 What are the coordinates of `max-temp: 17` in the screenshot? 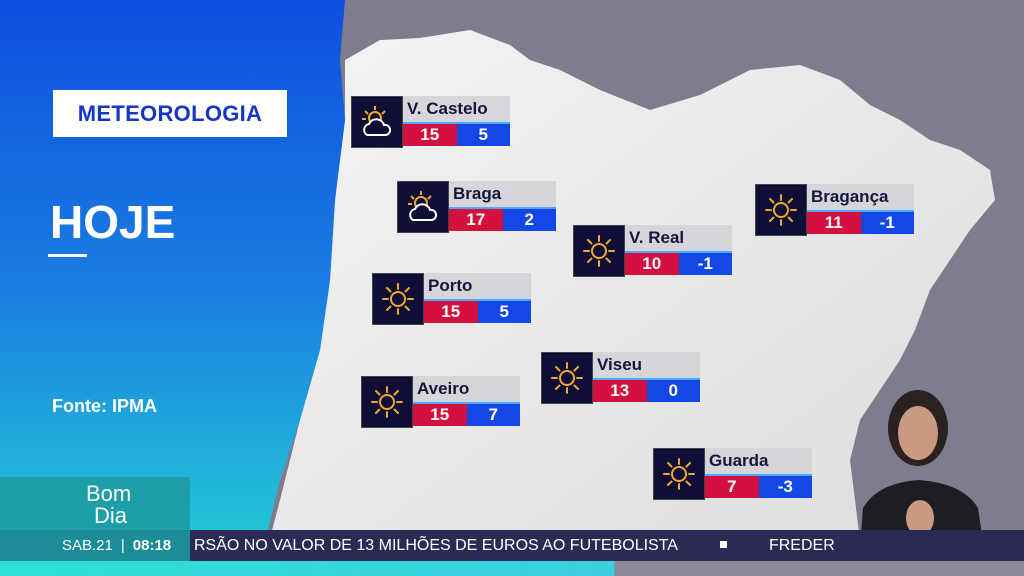 It's located at (476, 220).